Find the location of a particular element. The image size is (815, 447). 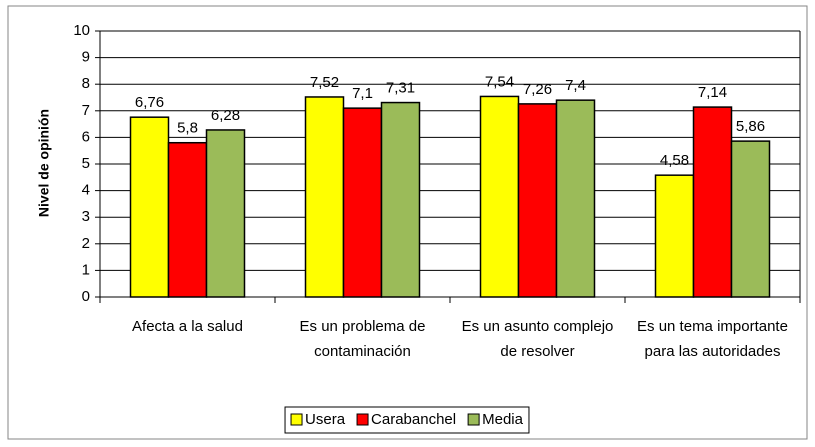

legend: Usera Carabanchel Media is located at coordinates (407, 420).